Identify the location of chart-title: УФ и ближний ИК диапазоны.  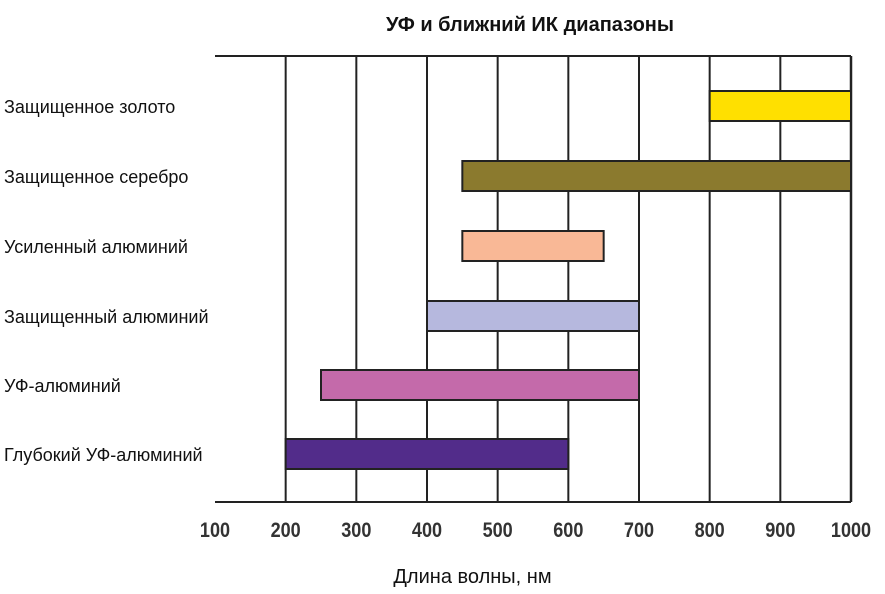
(530, 25).